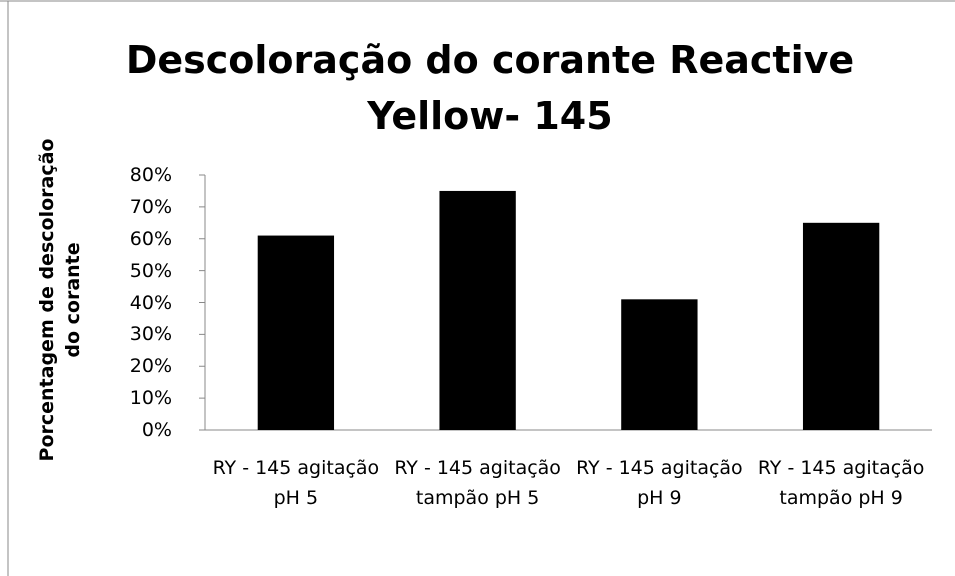 Image resolution: width=955 pixels, height=576 pixels. What do you see at coordinates (150, 366) in the screenshot?
I see `y-tick-label: 20%` at bounding box center [150, 366].